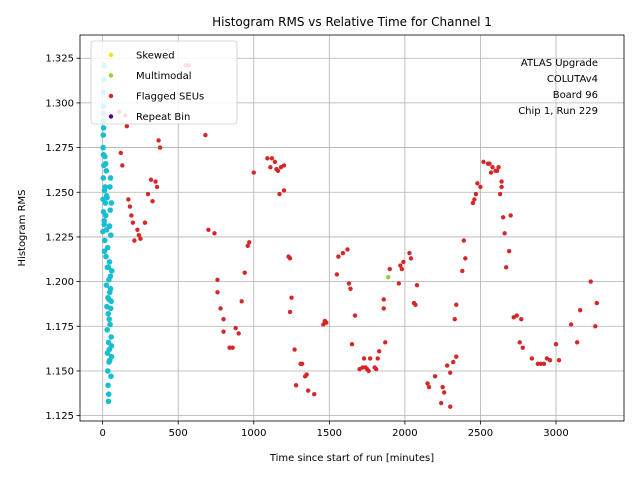 The height and width of the screenshot is (480, 640). What do you see at coordinates (558, 111) in the screenshot?
I see `annotation-line: Chip 1, Run 229` at bounding box center [558, 111].